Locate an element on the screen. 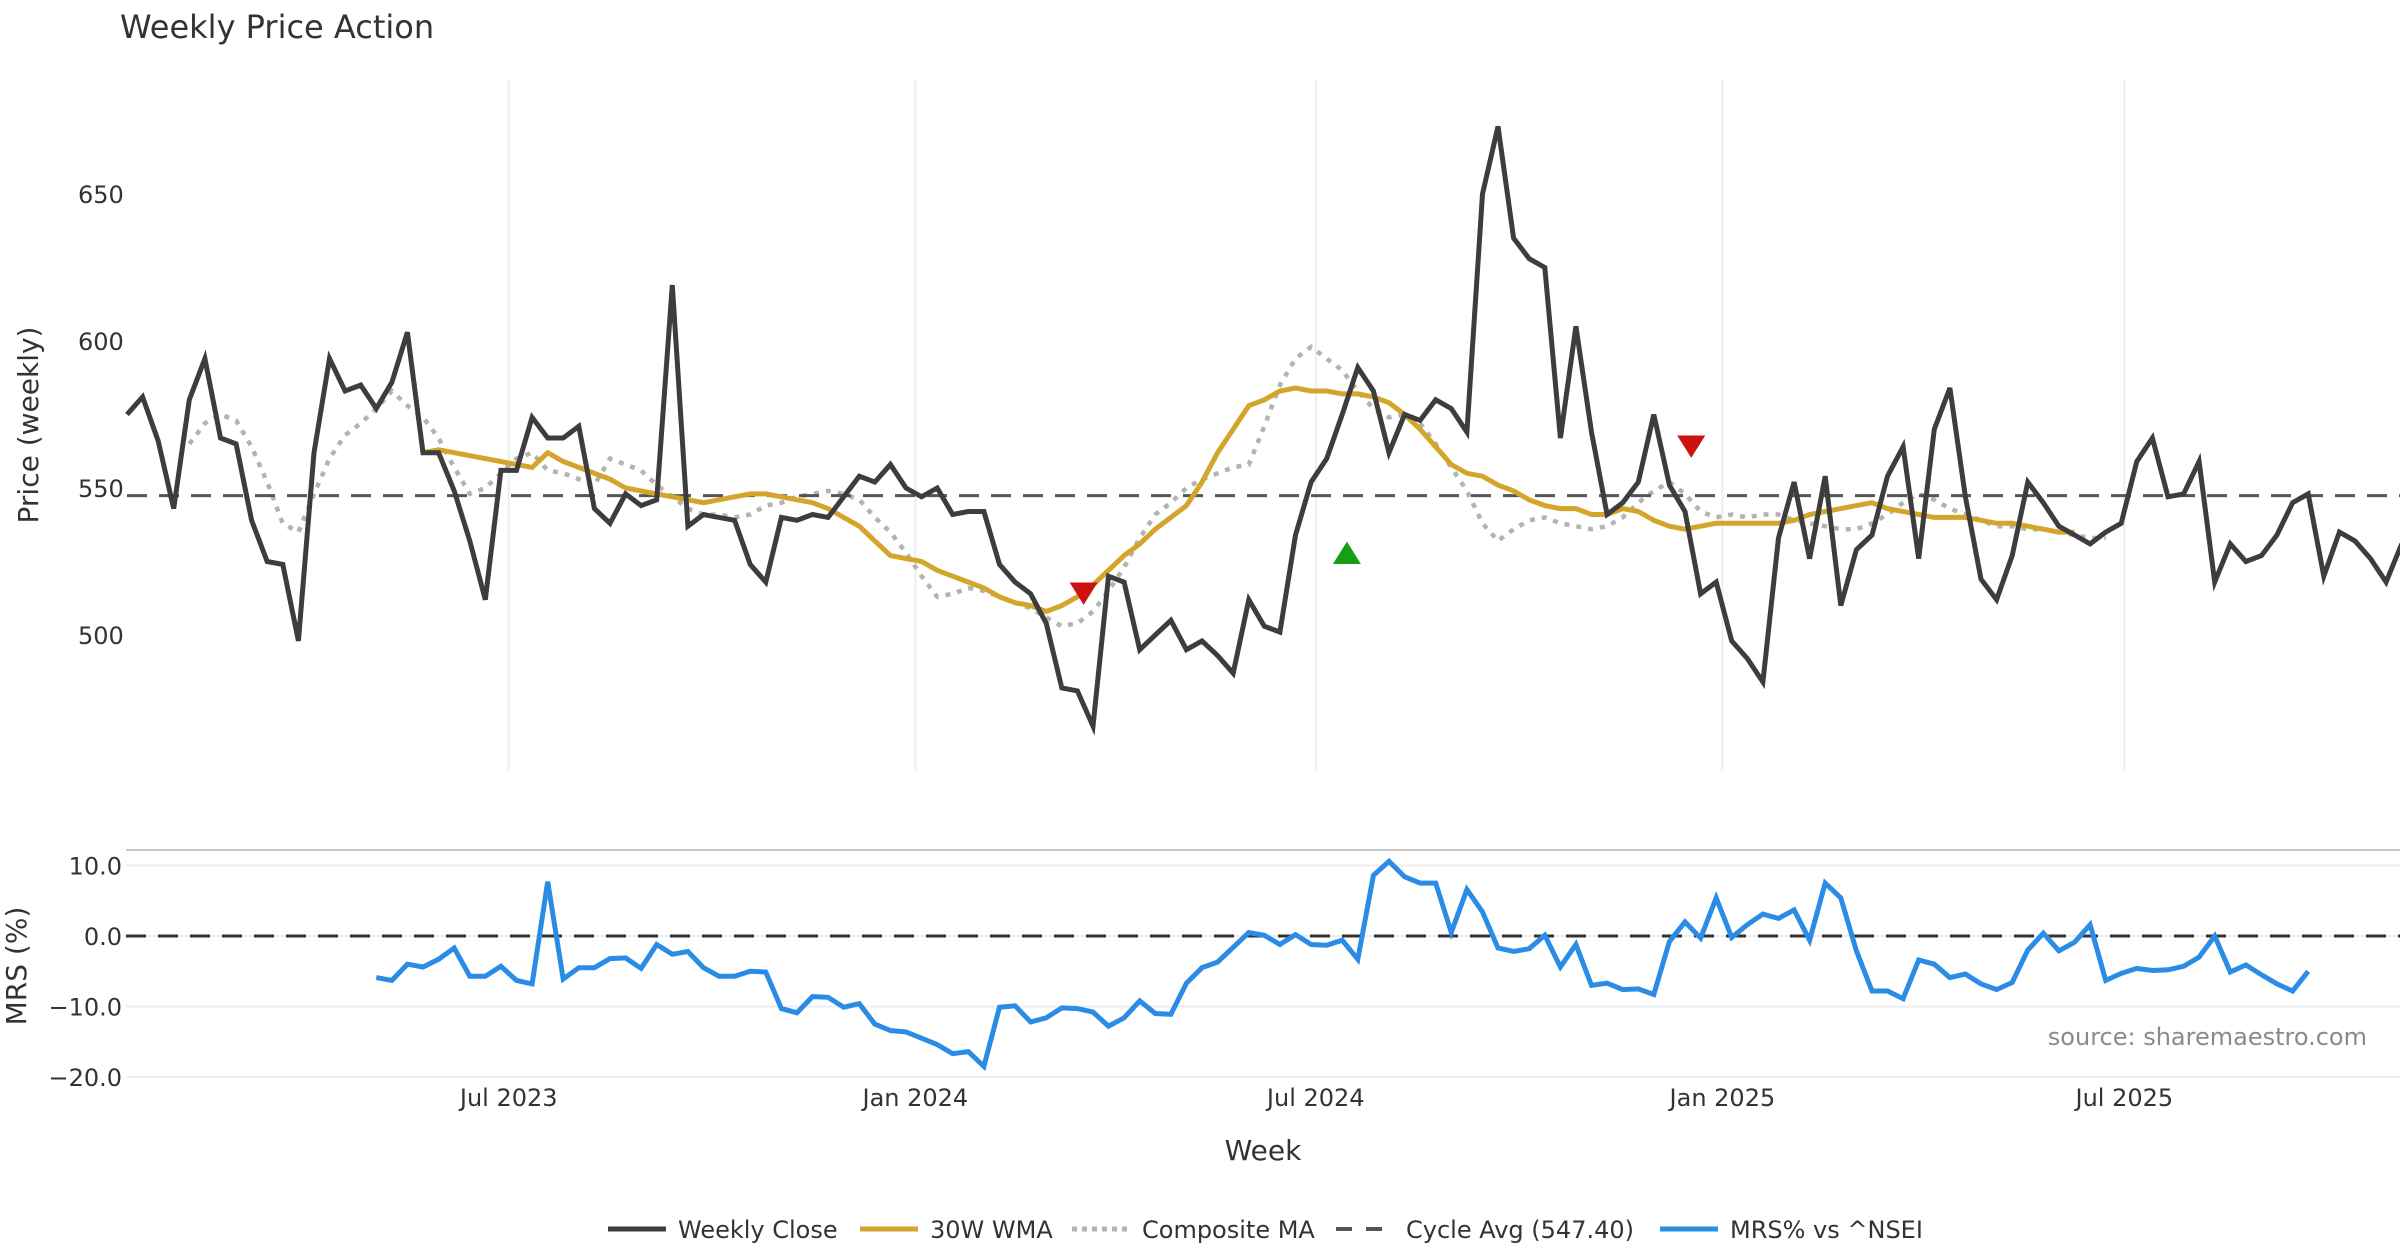 The height and width of the screenshot is (1260, 2400). x-tick-label: Jul 2025 is located at coordinates (2124, 1098).